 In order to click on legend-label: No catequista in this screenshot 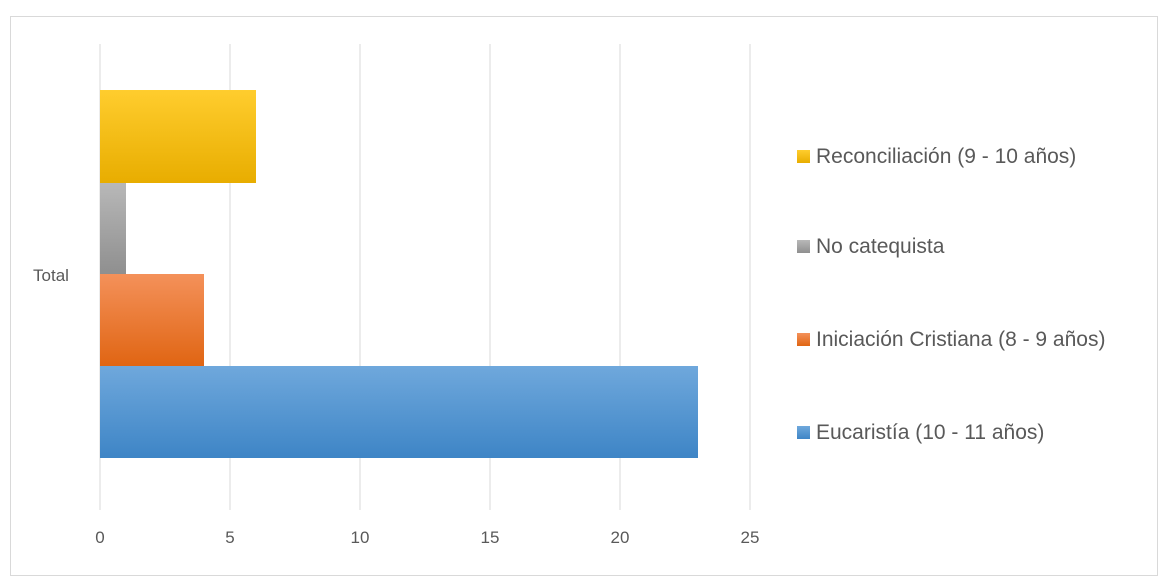, I will do `click(880, 246)`.